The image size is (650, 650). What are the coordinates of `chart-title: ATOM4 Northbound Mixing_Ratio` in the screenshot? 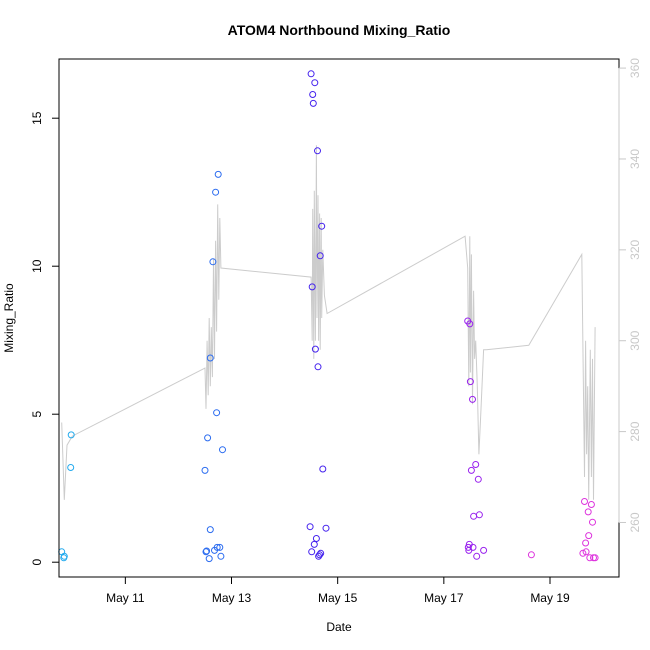 It's located at (339, 30).